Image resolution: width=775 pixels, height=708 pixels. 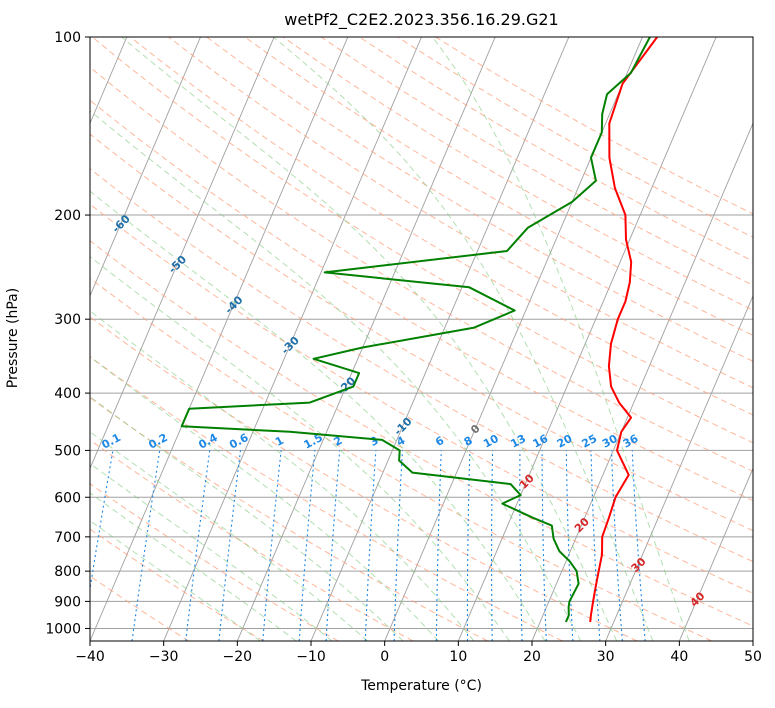 What do you see at coordinates (610, 441) in the screenshot?
I see `mixing-ratio-label: 30` at bounding box center [610, 441].